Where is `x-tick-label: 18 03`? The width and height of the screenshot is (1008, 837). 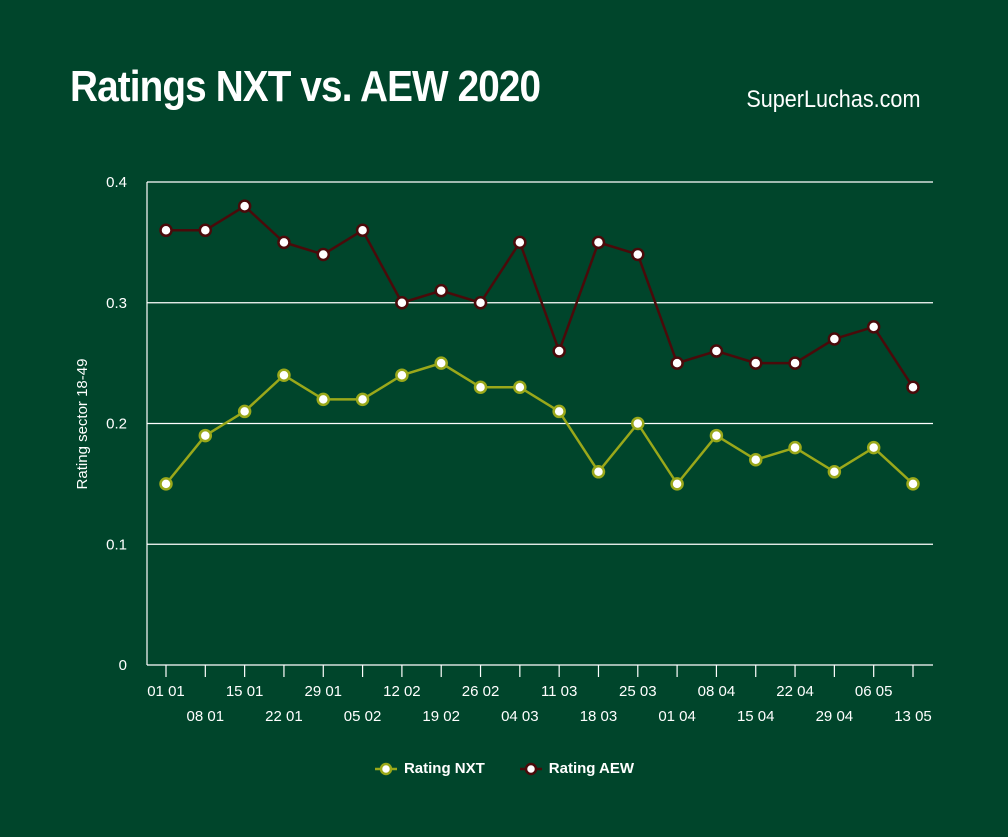 x-tick-label: 18 03 is located at coordinates (599, 716).